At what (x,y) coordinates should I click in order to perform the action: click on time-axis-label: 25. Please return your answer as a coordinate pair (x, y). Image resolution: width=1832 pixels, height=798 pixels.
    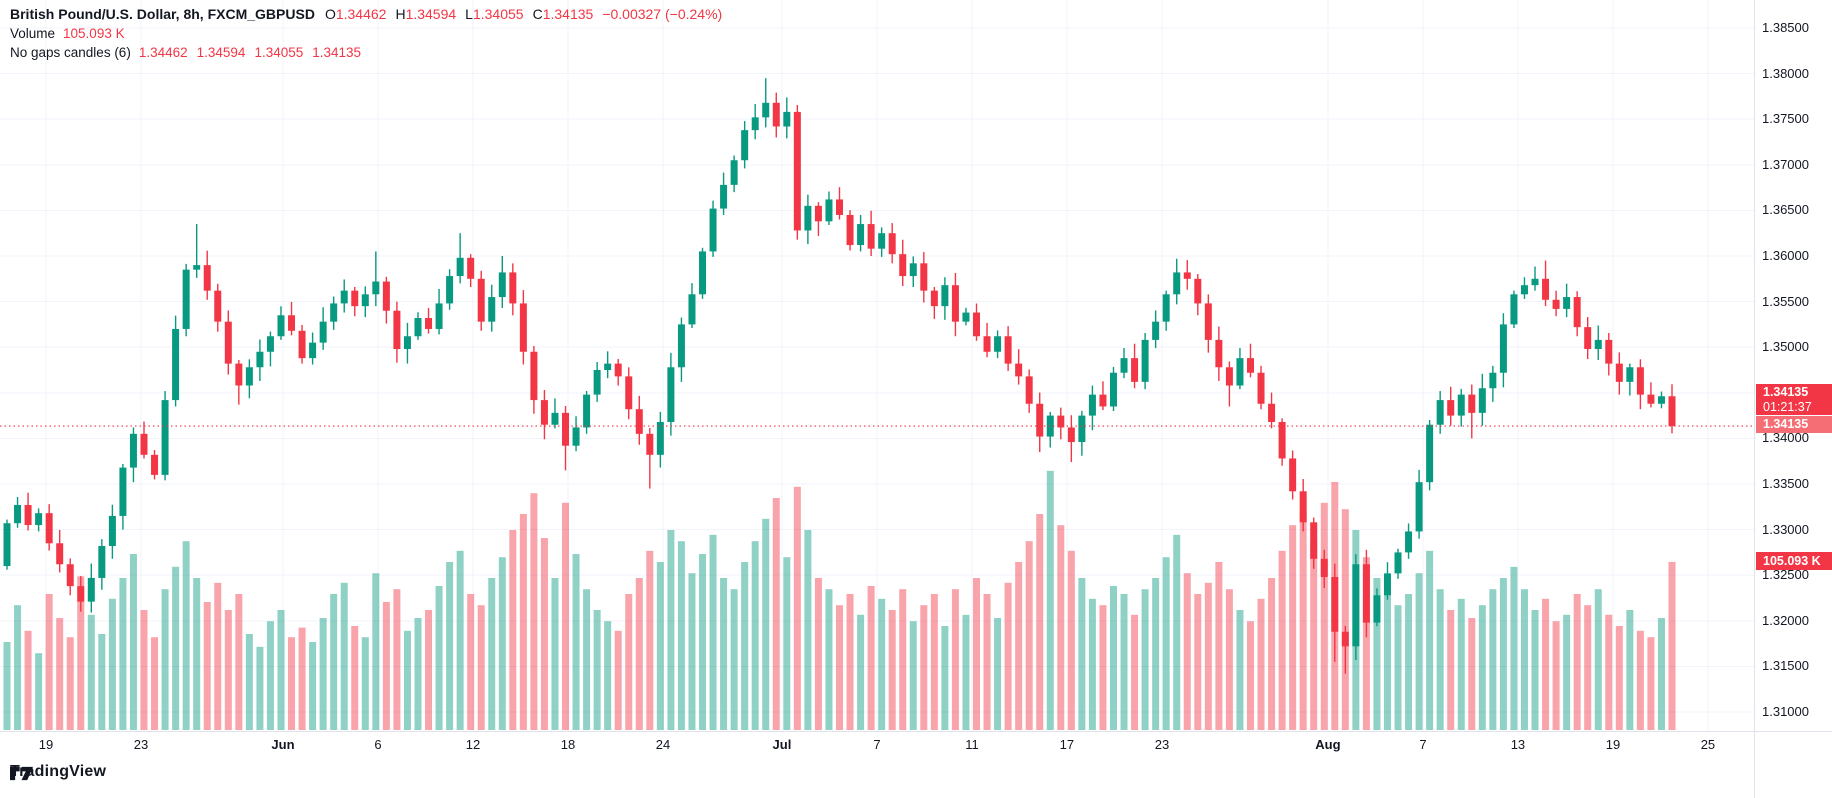
    Looking at the image, I should click on (1708, 744).